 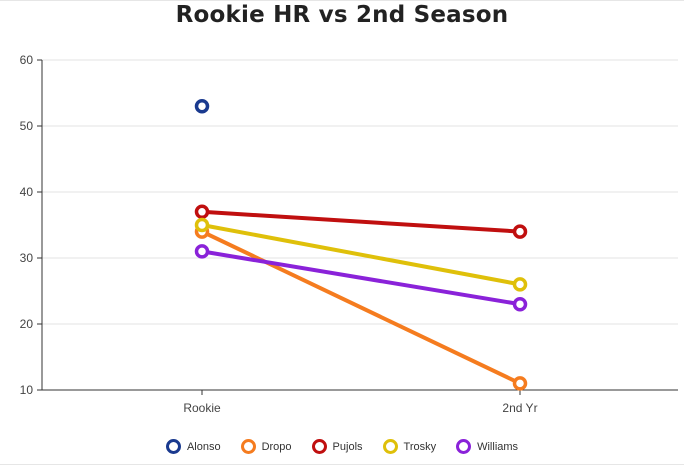 I want to click on data-point-dropo, so click(x=520, y=383).